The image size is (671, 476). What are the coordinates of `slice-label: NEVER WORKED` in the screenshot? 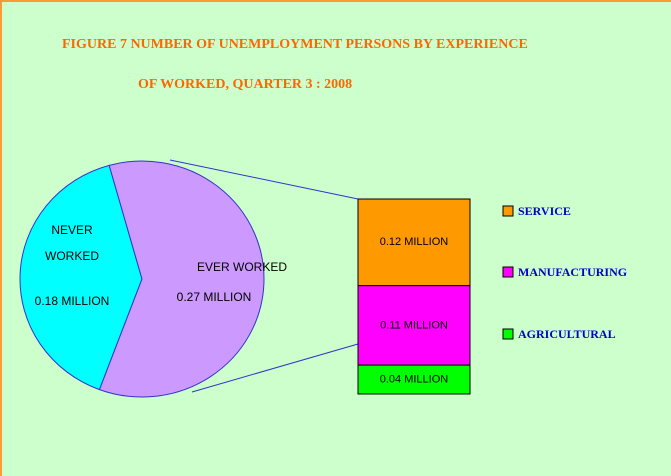 It's located at (72, 243).